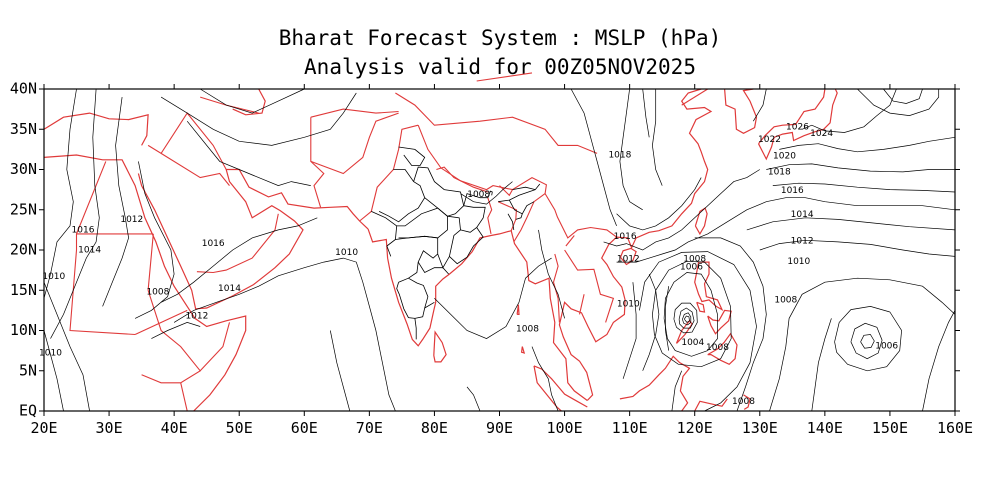 This screenshot has width=1000, height=500. I want to click on y-tick-label: 25N, so click(23, 209).